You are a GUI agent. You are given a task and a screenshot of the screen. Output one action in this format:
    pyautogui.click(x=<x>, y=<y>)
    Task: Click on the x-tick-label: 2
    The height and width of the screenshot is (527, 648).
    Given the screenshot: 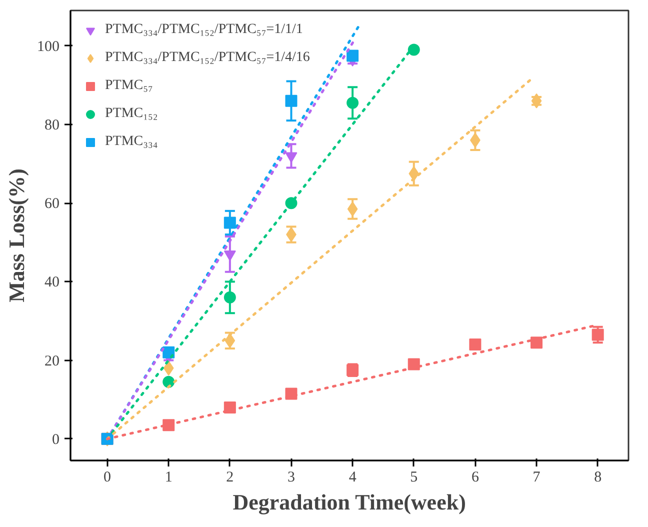 What is the action you would take?
    pyautogui.click(x=230, y=478)
    